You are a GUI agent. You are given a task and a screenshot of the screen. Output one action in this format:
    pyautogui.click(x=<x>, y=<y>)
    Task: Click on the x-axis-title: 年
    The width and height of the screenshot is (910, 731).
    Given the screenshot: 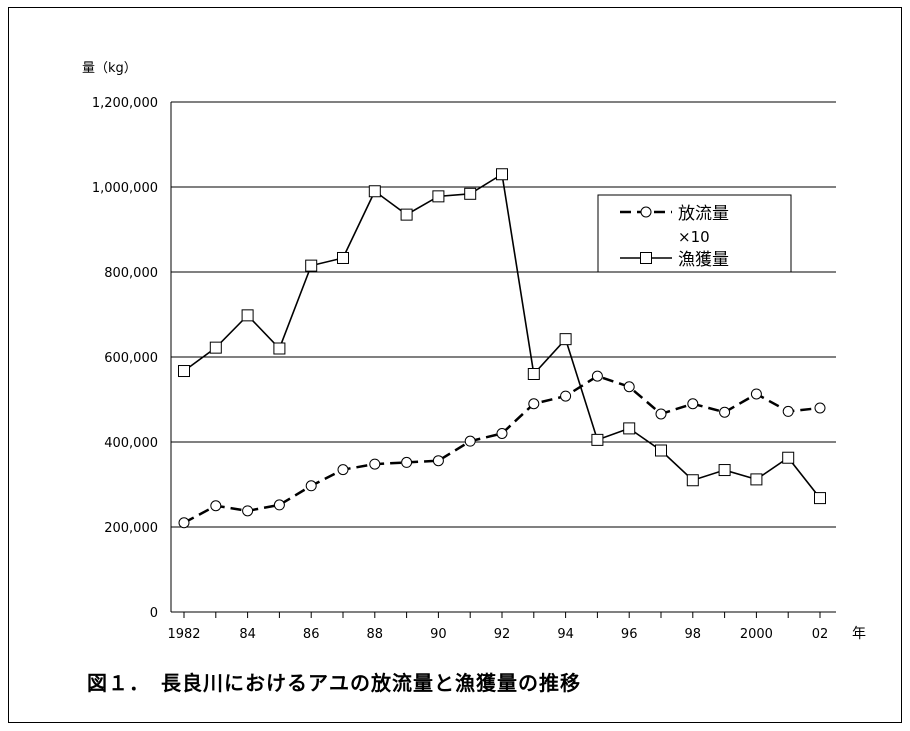 What is the action you would take?
    pyautogui.click(x=859, y=634)
    